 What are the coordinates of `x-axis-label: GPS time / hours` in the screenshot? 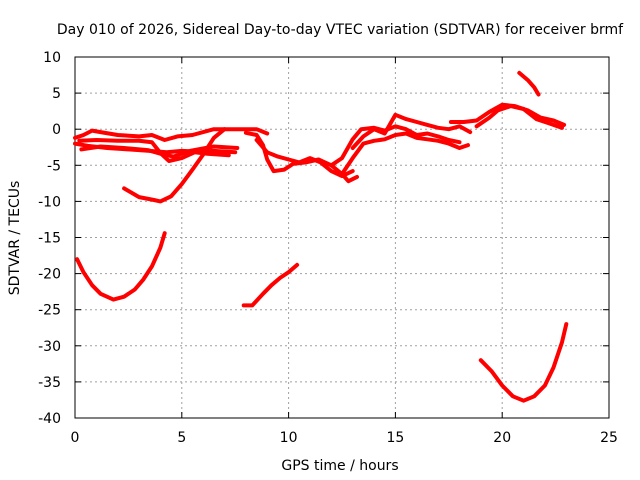 It's located at (339, 466).